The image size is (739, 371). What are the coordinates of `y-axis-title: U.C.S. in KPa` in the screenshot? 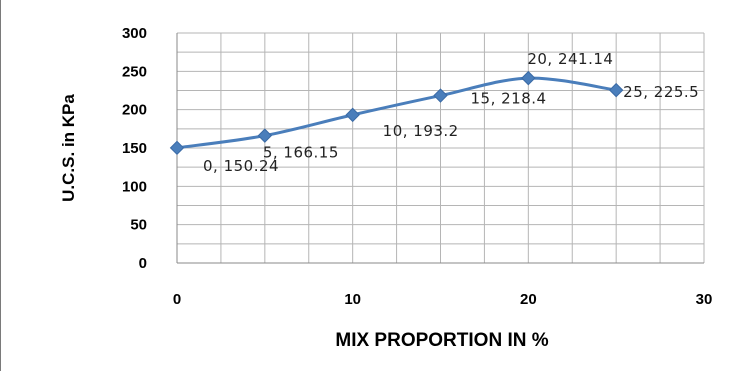 It's located at (68, 148).